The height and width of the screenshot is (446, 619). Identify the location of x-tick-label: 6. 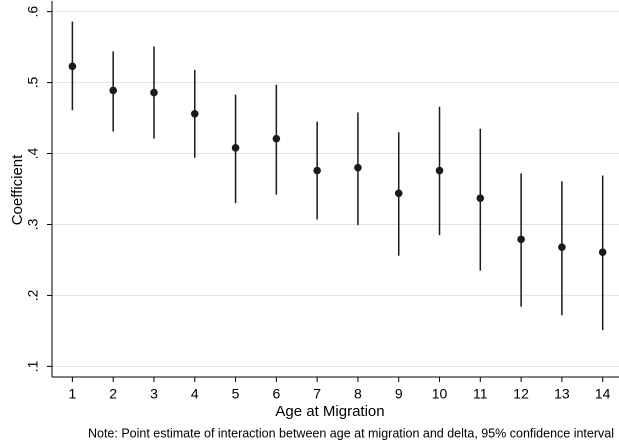
(276, 394).